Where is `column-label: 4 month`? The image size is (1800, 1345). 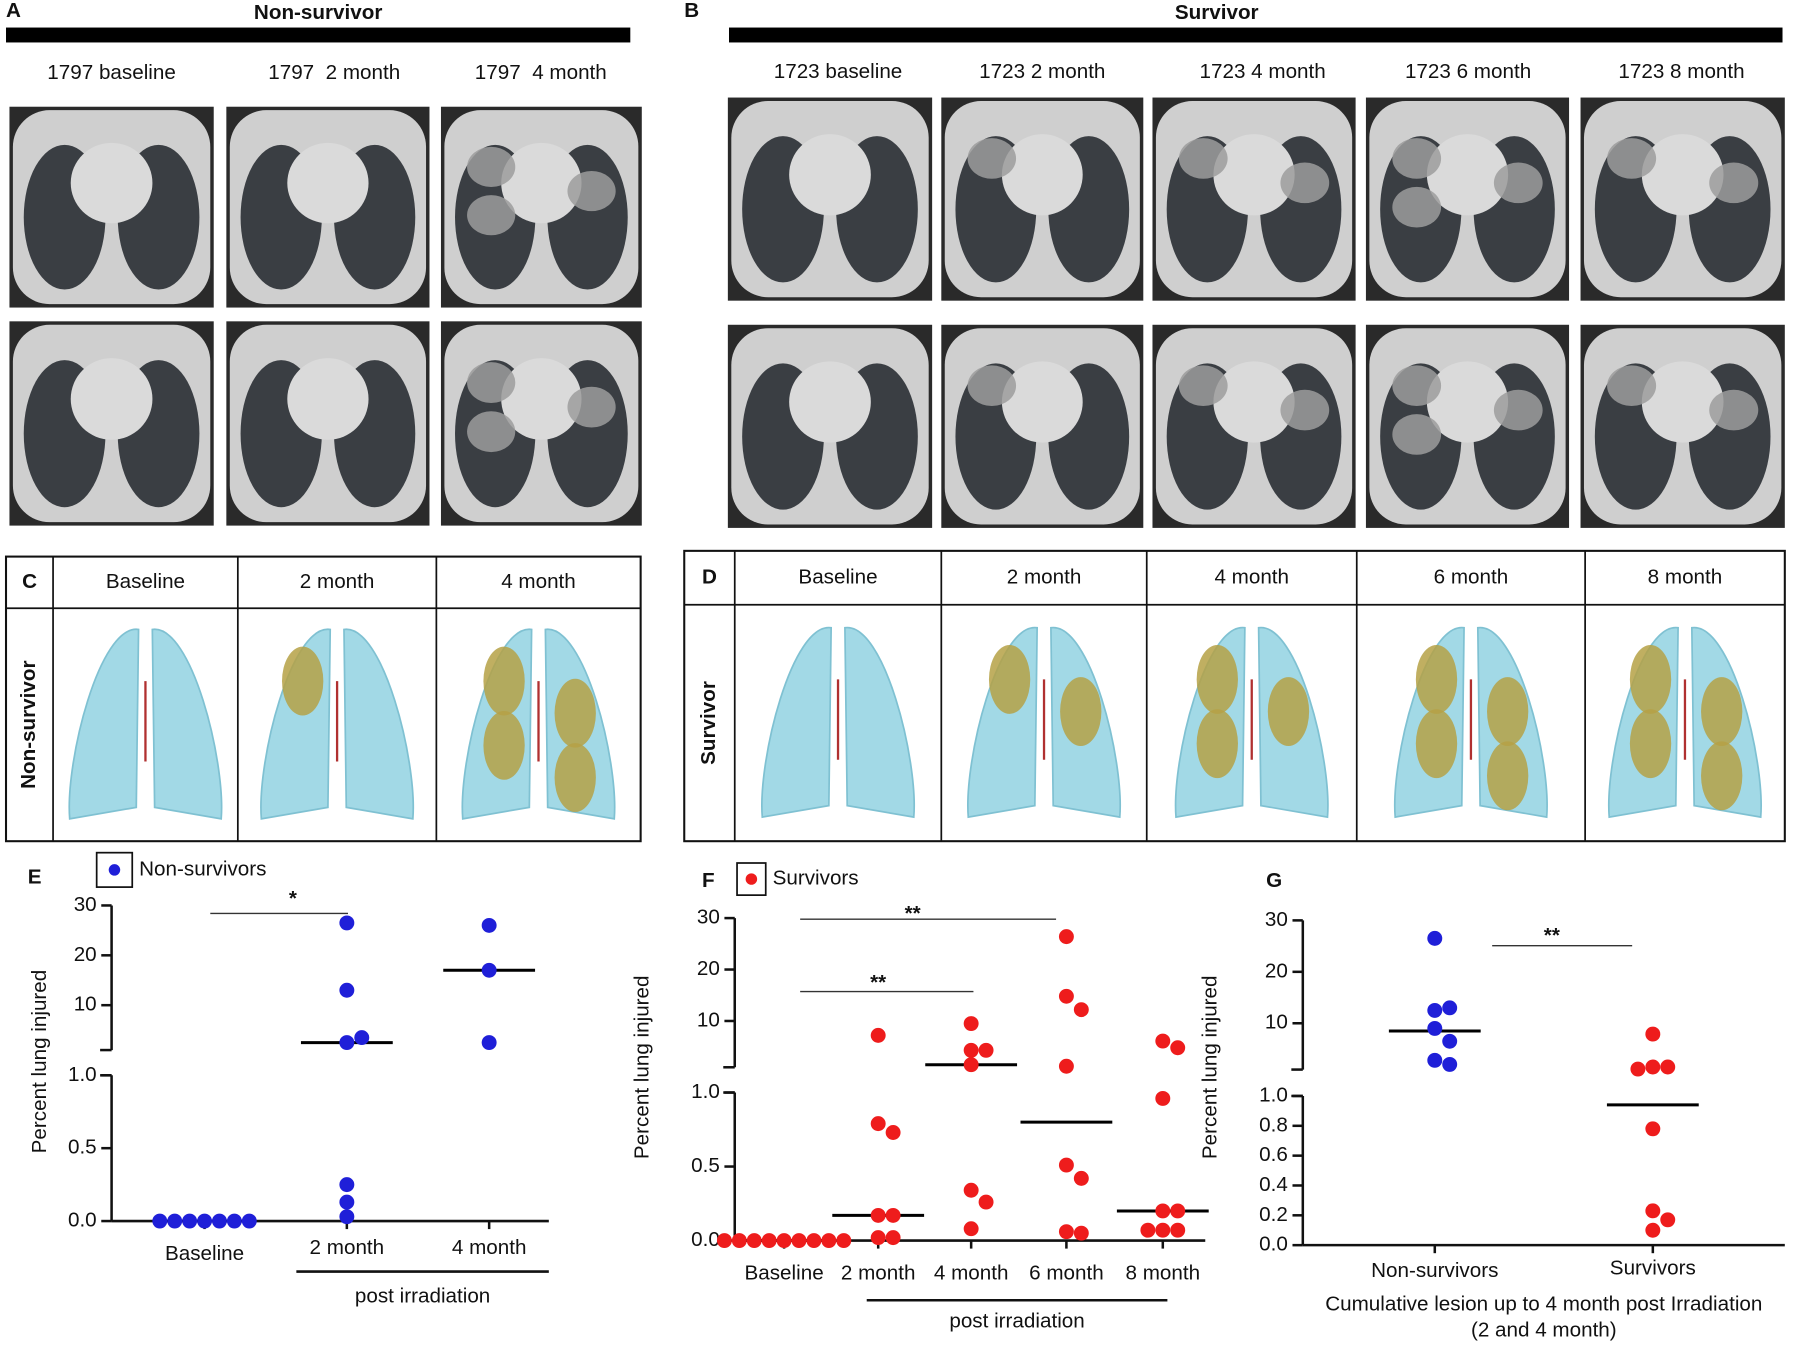 column-label: 4 month is located at coordinates (538, 581).